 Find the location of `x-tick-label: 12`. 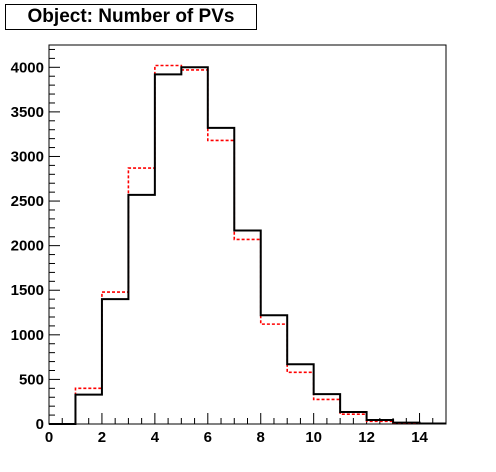

x-tick-label: 12 is located at coordinates (366, 437).